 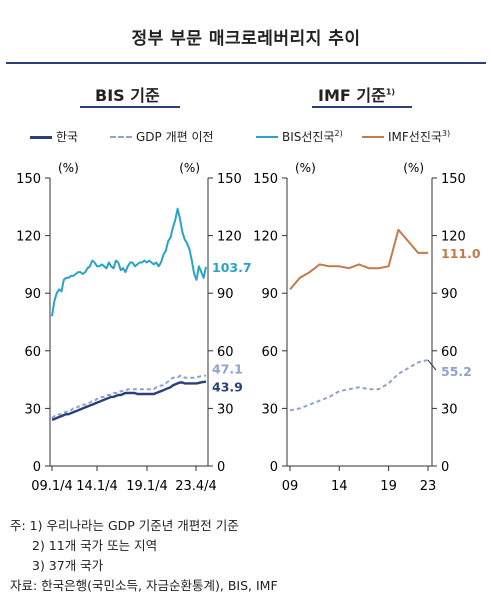 I want to click on bis-end-label-bis-advanced: 103.7, so click(x=232, y=267).